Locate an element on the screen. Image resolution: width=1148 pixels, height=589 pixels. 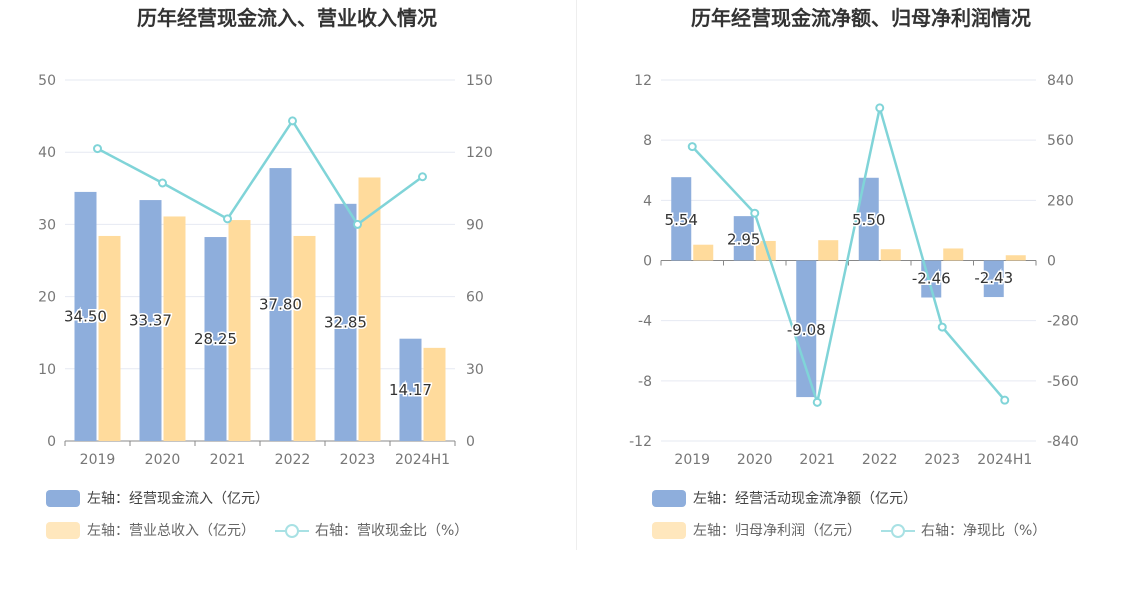
right-axis-tick-label: -840 is located at coordinates (1063, 442).